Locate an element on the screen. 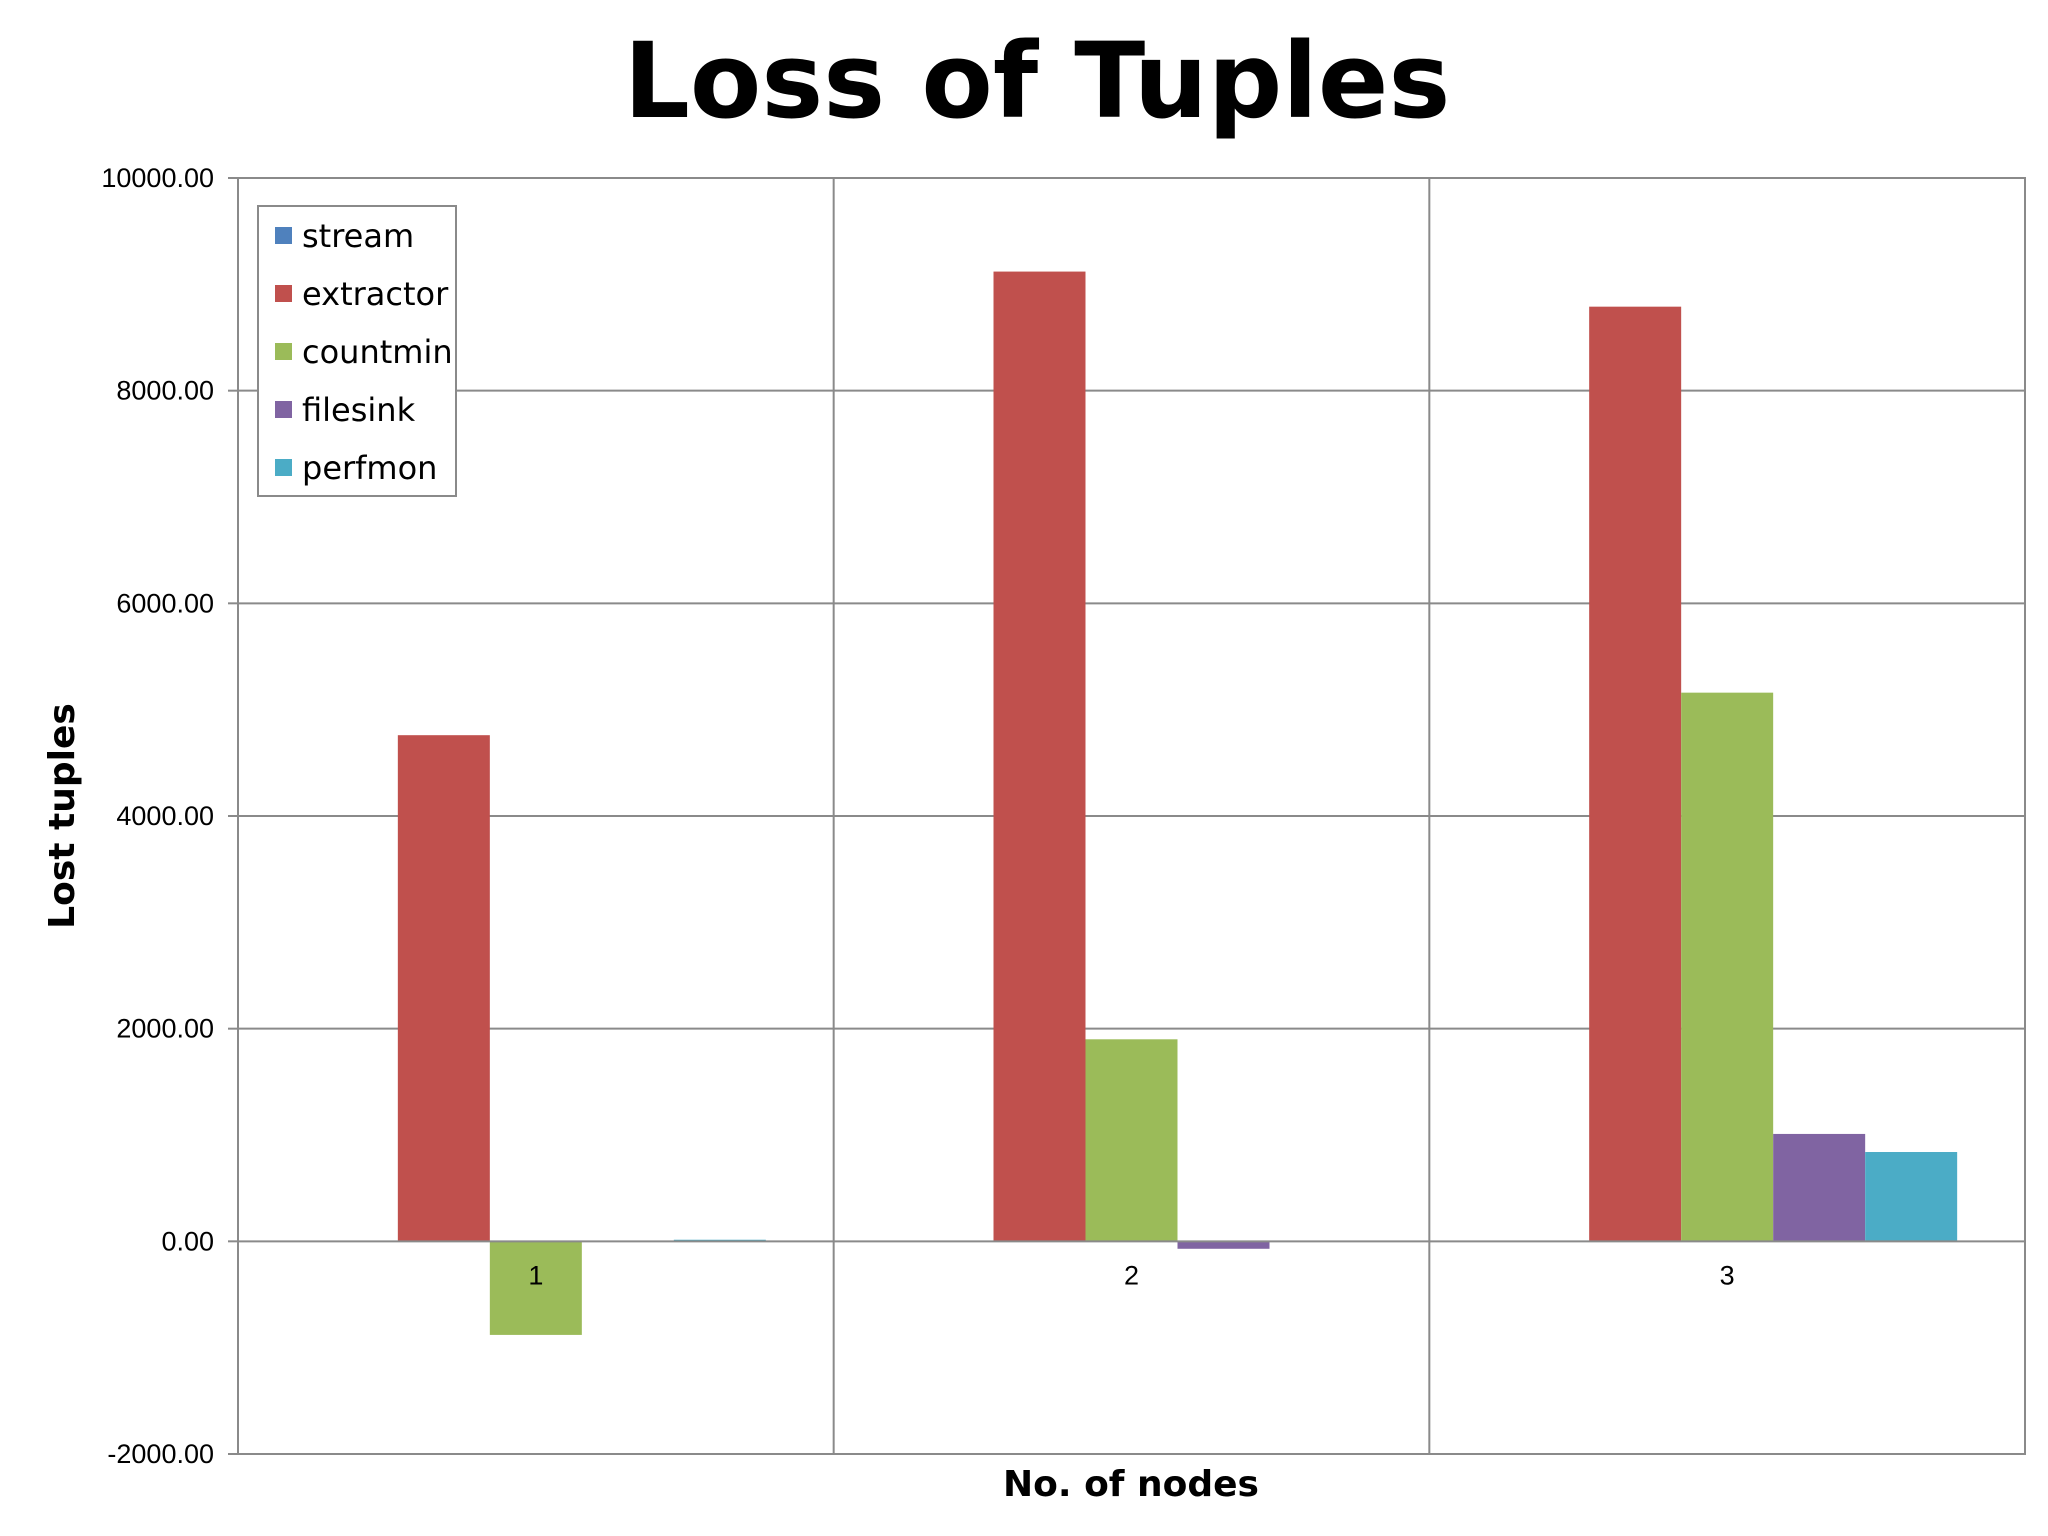  legend-swatch-perfmon is located at coordinates (283, 467).